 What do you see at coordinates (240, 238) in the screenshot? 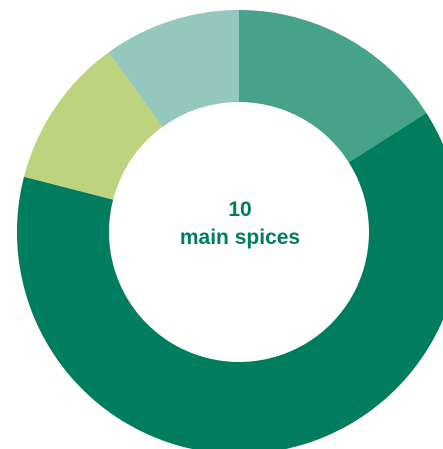
I see `center-caption: main spices` at bounding box center [240, 238].